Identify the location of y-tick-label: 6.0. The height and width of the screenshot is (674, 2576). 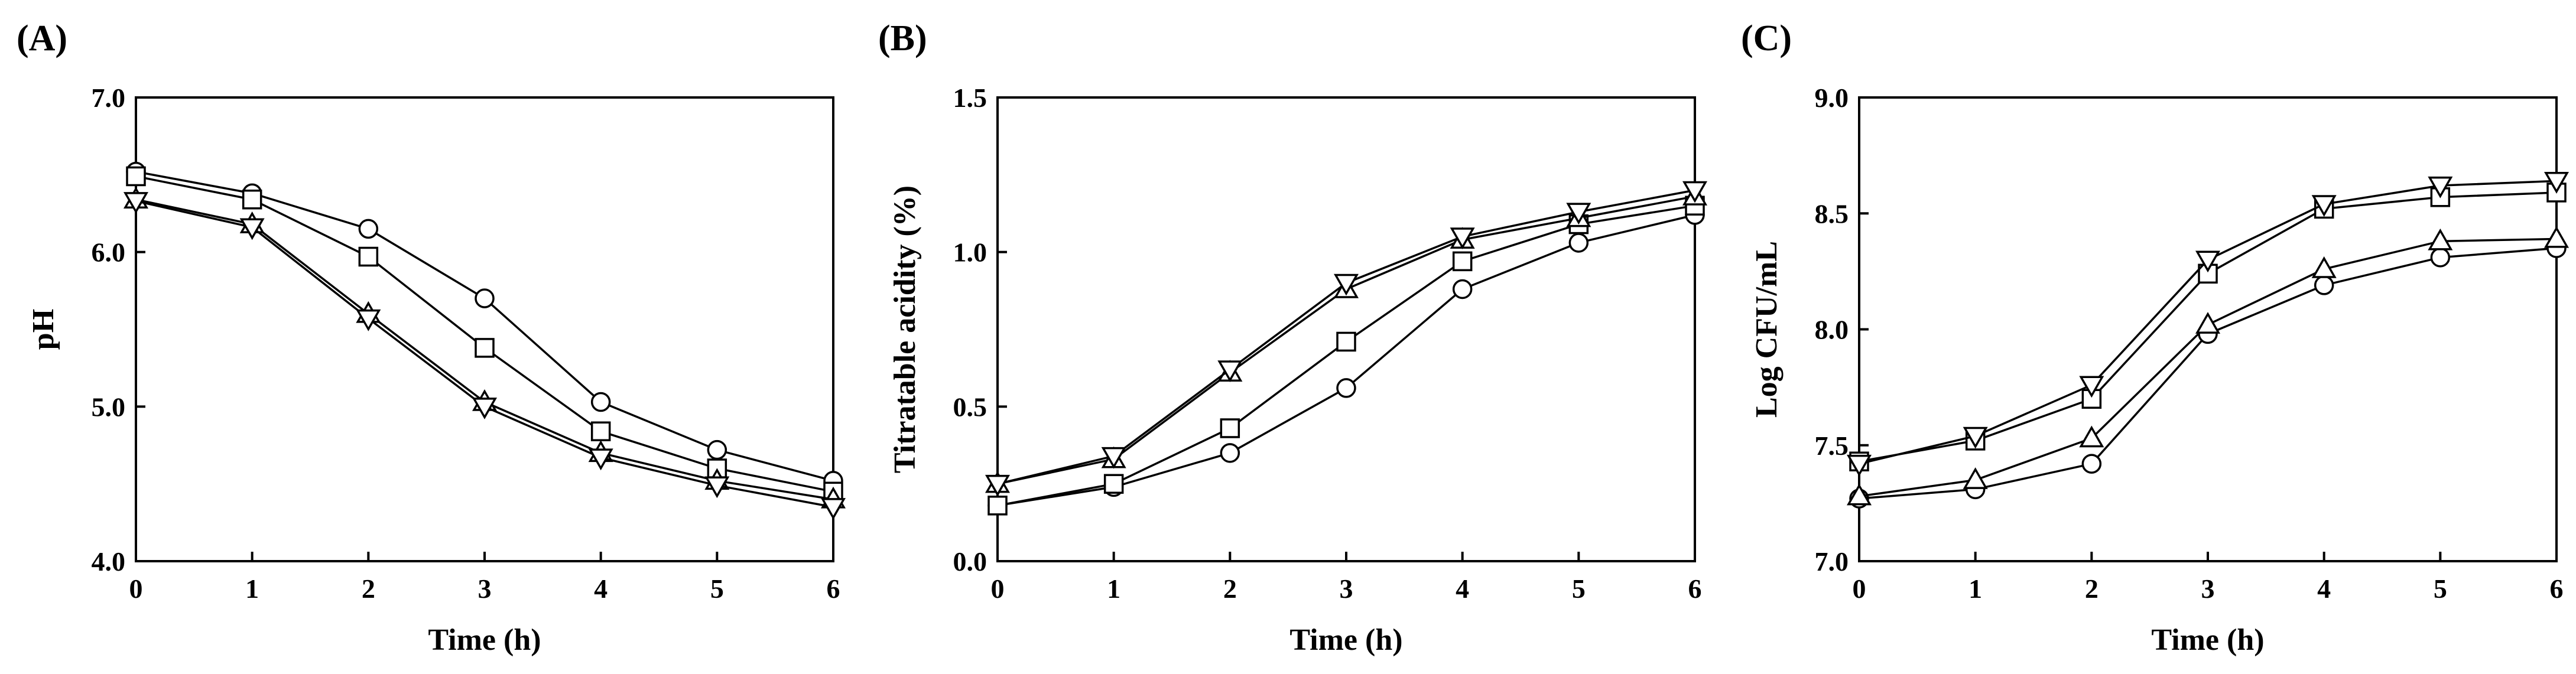
(109, 252).